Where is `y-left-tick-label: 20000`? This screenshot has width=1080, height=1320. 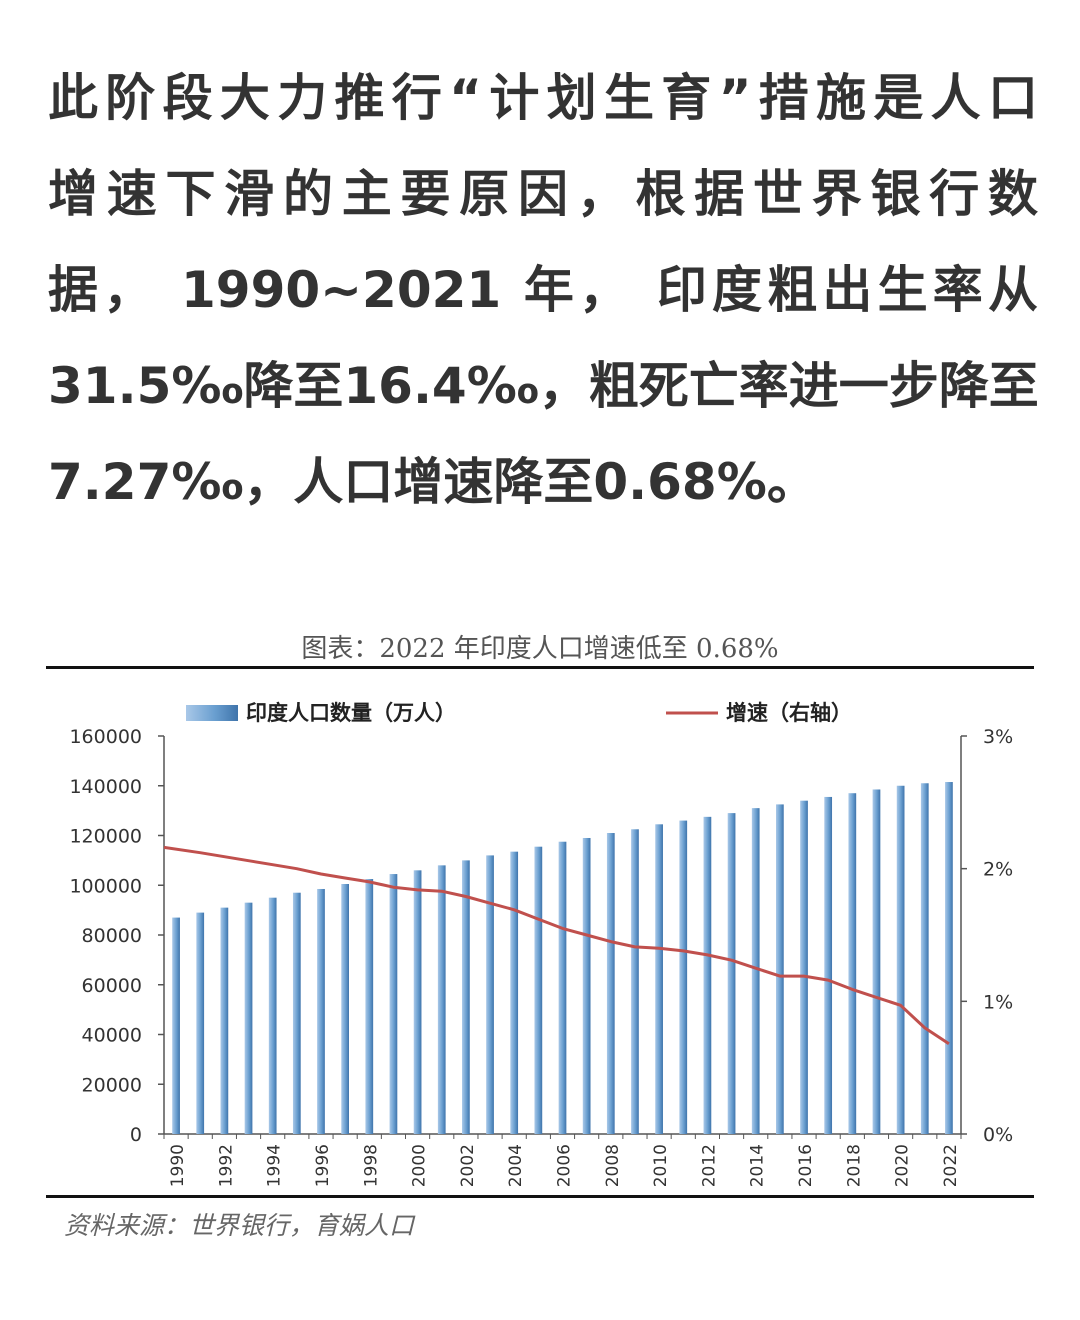 y-left-tick-label: 20000 is located at coordinates (112, 1085).